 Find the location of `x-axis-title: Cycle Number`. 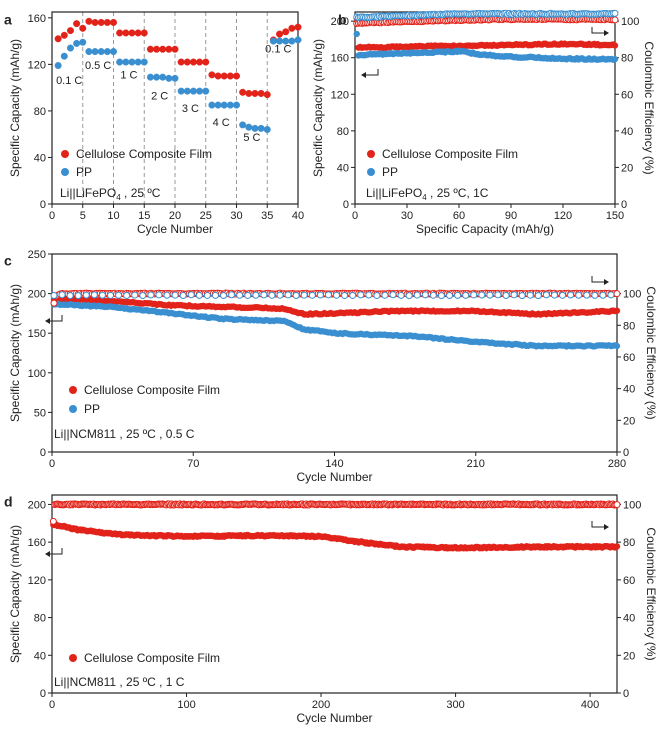

x-axis-title: Cycle Number is located at coordinates (334, 477).